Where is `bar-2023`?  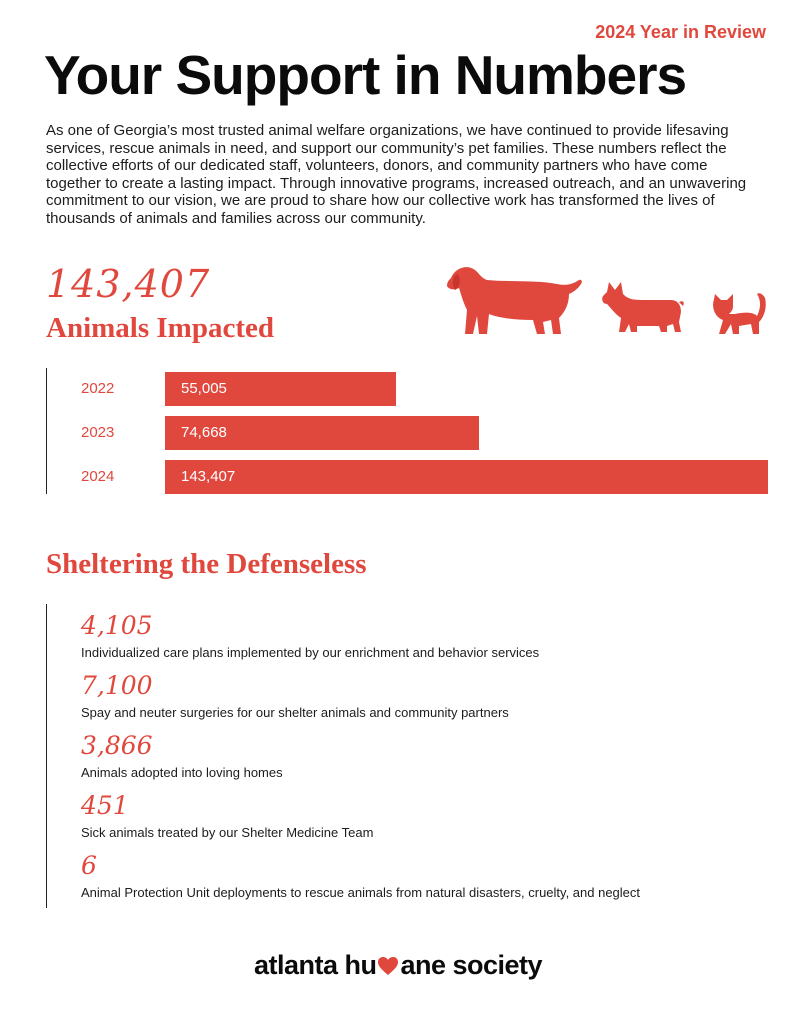 bar-2023 is located at coordinates (322, 433).